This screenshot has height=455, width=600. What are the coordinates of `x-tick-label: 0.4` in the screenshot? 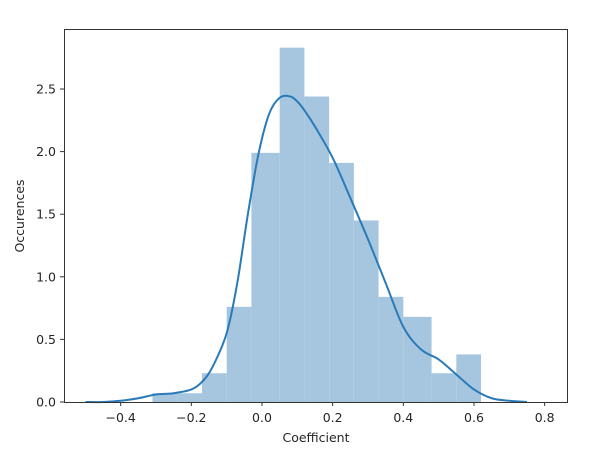 It's located at (403, 417).